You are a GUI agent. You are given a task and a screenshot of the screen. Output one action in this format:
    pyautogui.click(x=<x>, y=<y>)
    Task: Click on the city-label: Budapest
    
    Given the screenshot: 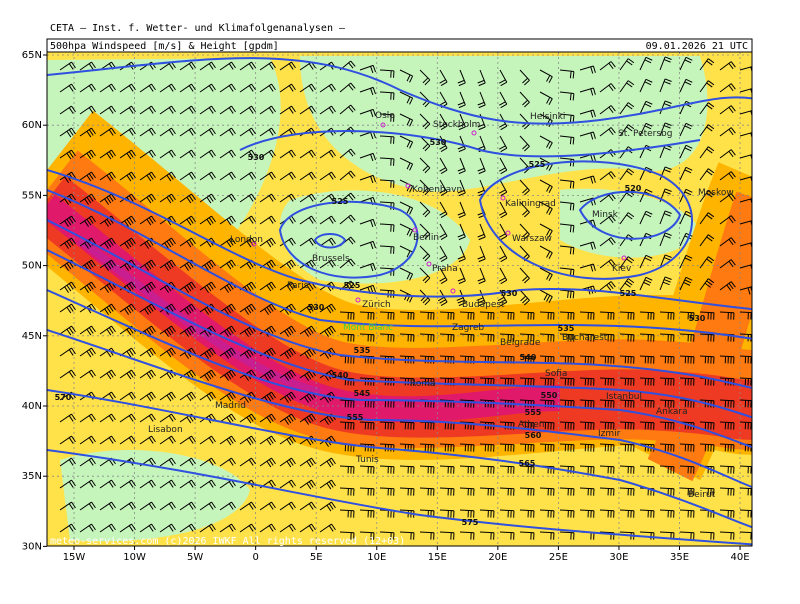 What is the action you would take?
    pyautogui.click(x=483, y=305)
    